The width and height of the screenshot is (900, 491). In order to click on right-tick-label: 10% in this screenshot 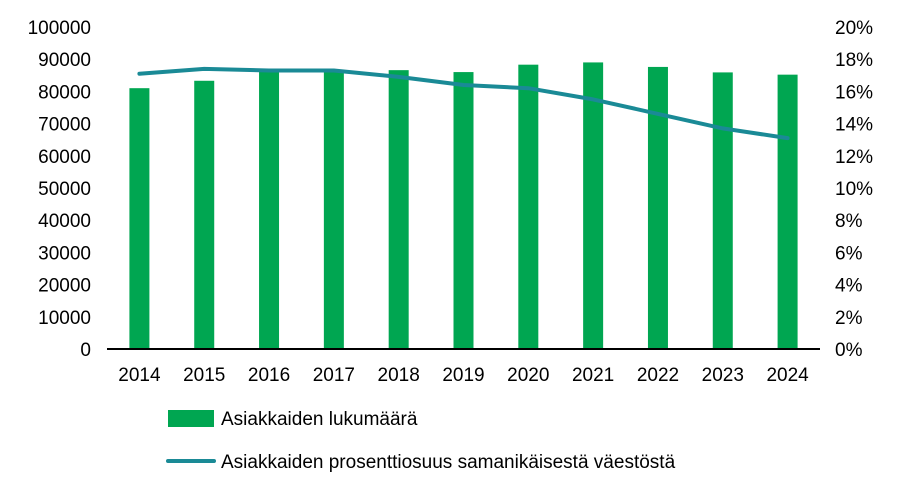, I will do `click(854, 189)`.